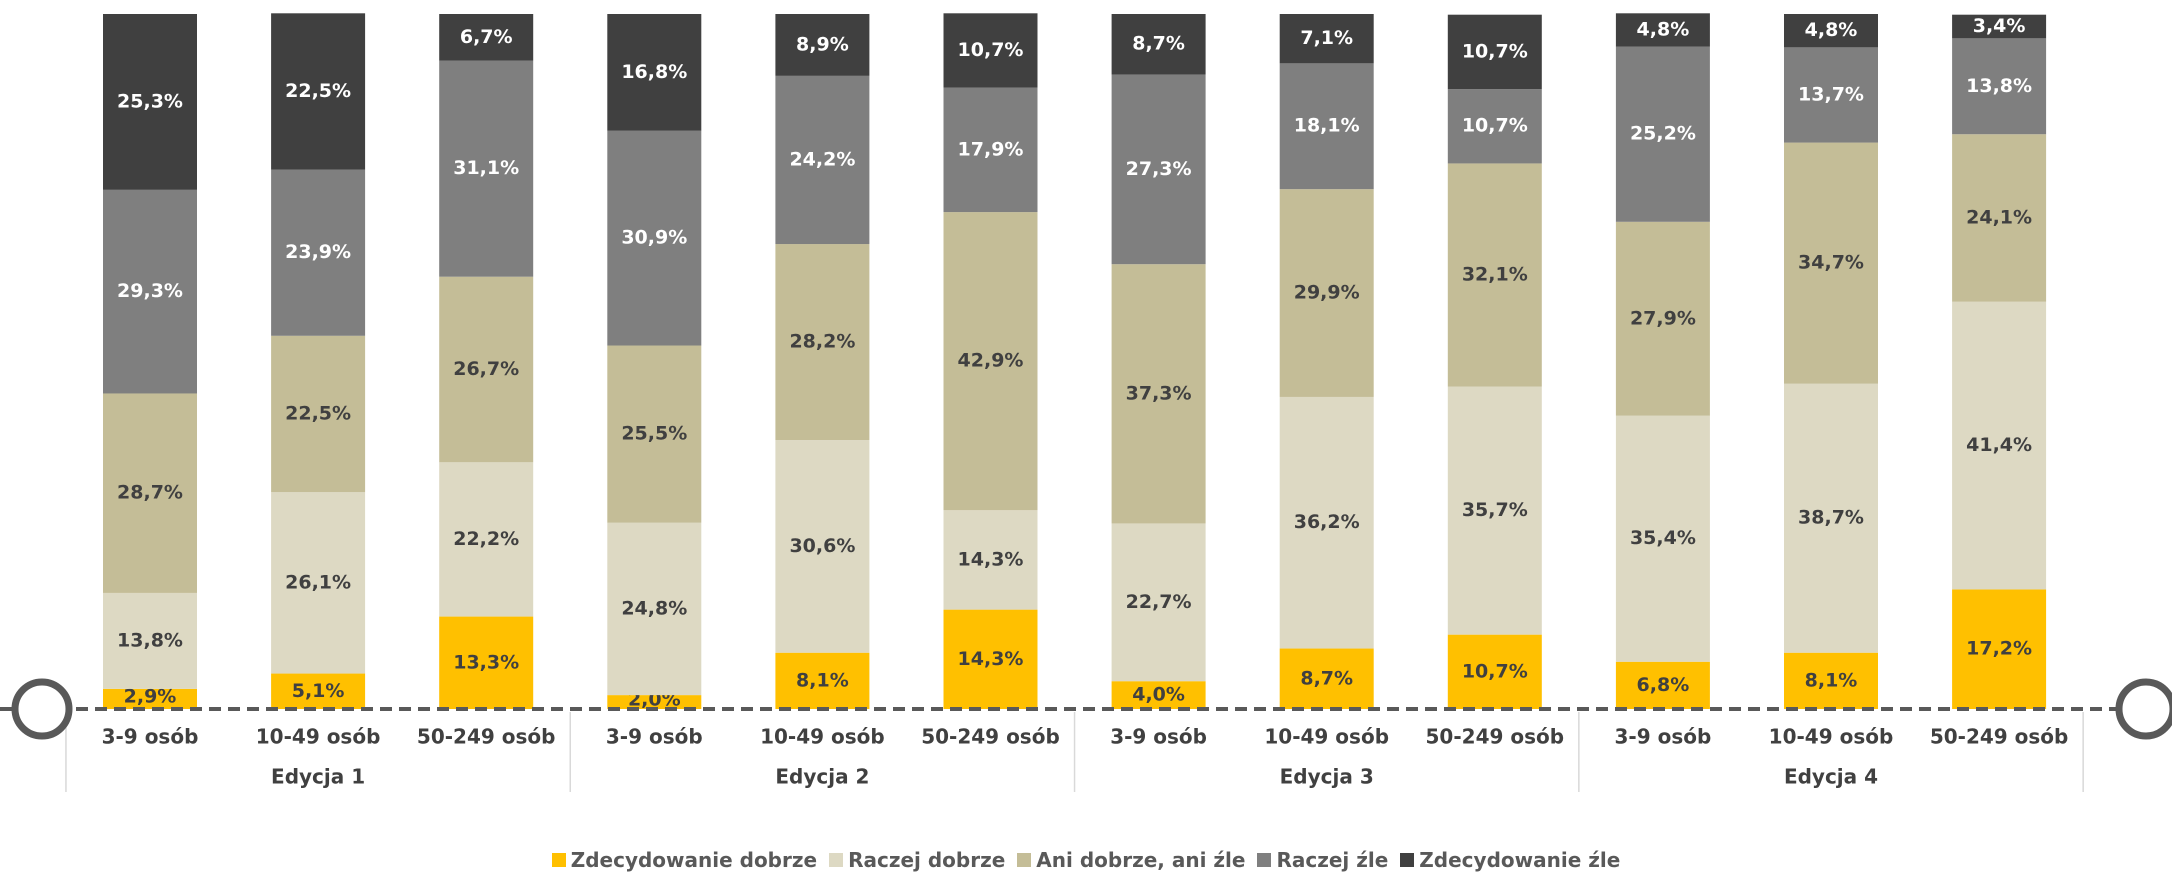 This screenshot has width=2172, height=877. What do you see at coordinates (486, 37) in the screenshot?
I see `data-label: 6,7%` at bounding box center [486, 37].